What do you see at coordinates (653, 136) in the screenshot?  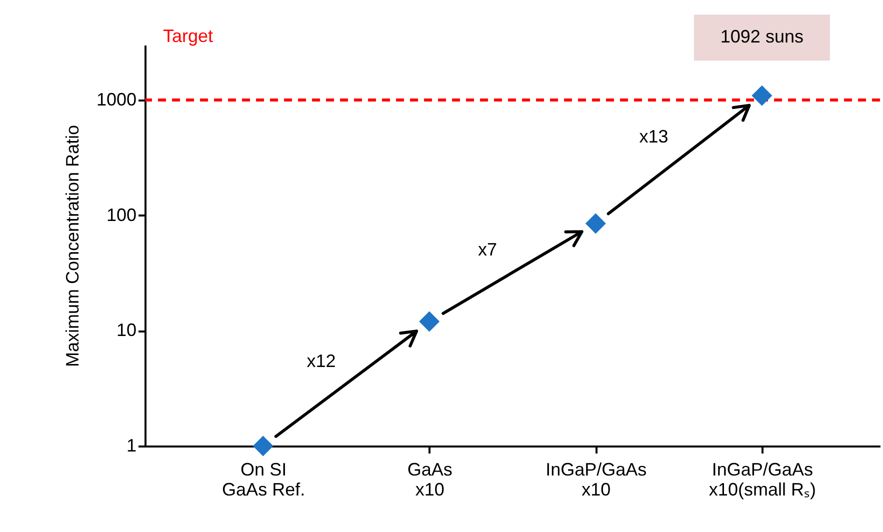 I see `annotation: x13` at bounding box center [653, 136].